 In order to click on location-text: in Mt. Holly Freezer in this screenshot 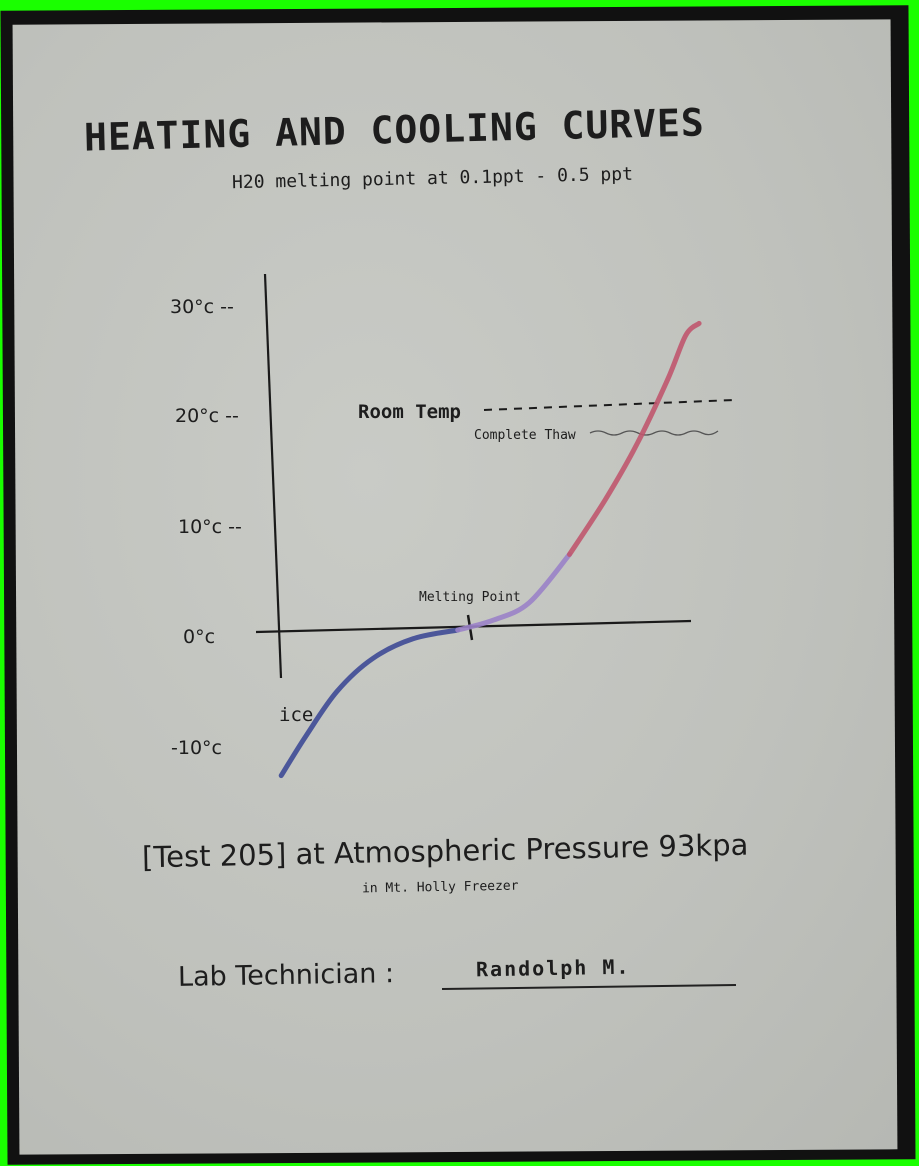, I will do `click(440, 887)`.